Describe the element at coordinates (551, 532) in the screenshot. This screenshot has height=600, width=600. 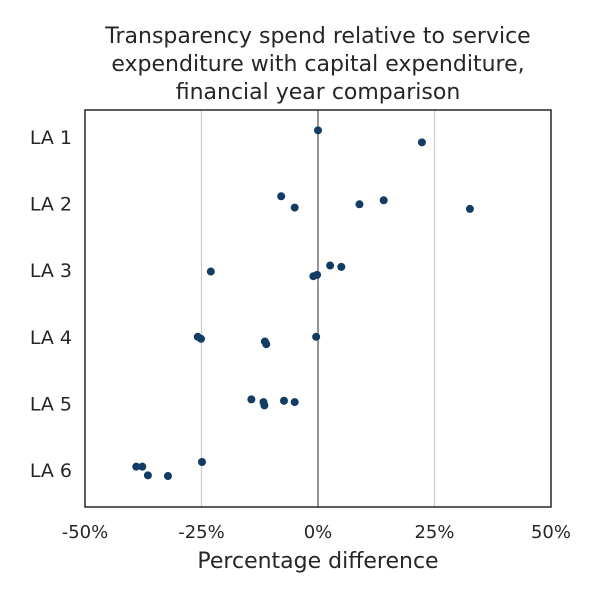
I see `x-tick-label-4: 50%` at that location.